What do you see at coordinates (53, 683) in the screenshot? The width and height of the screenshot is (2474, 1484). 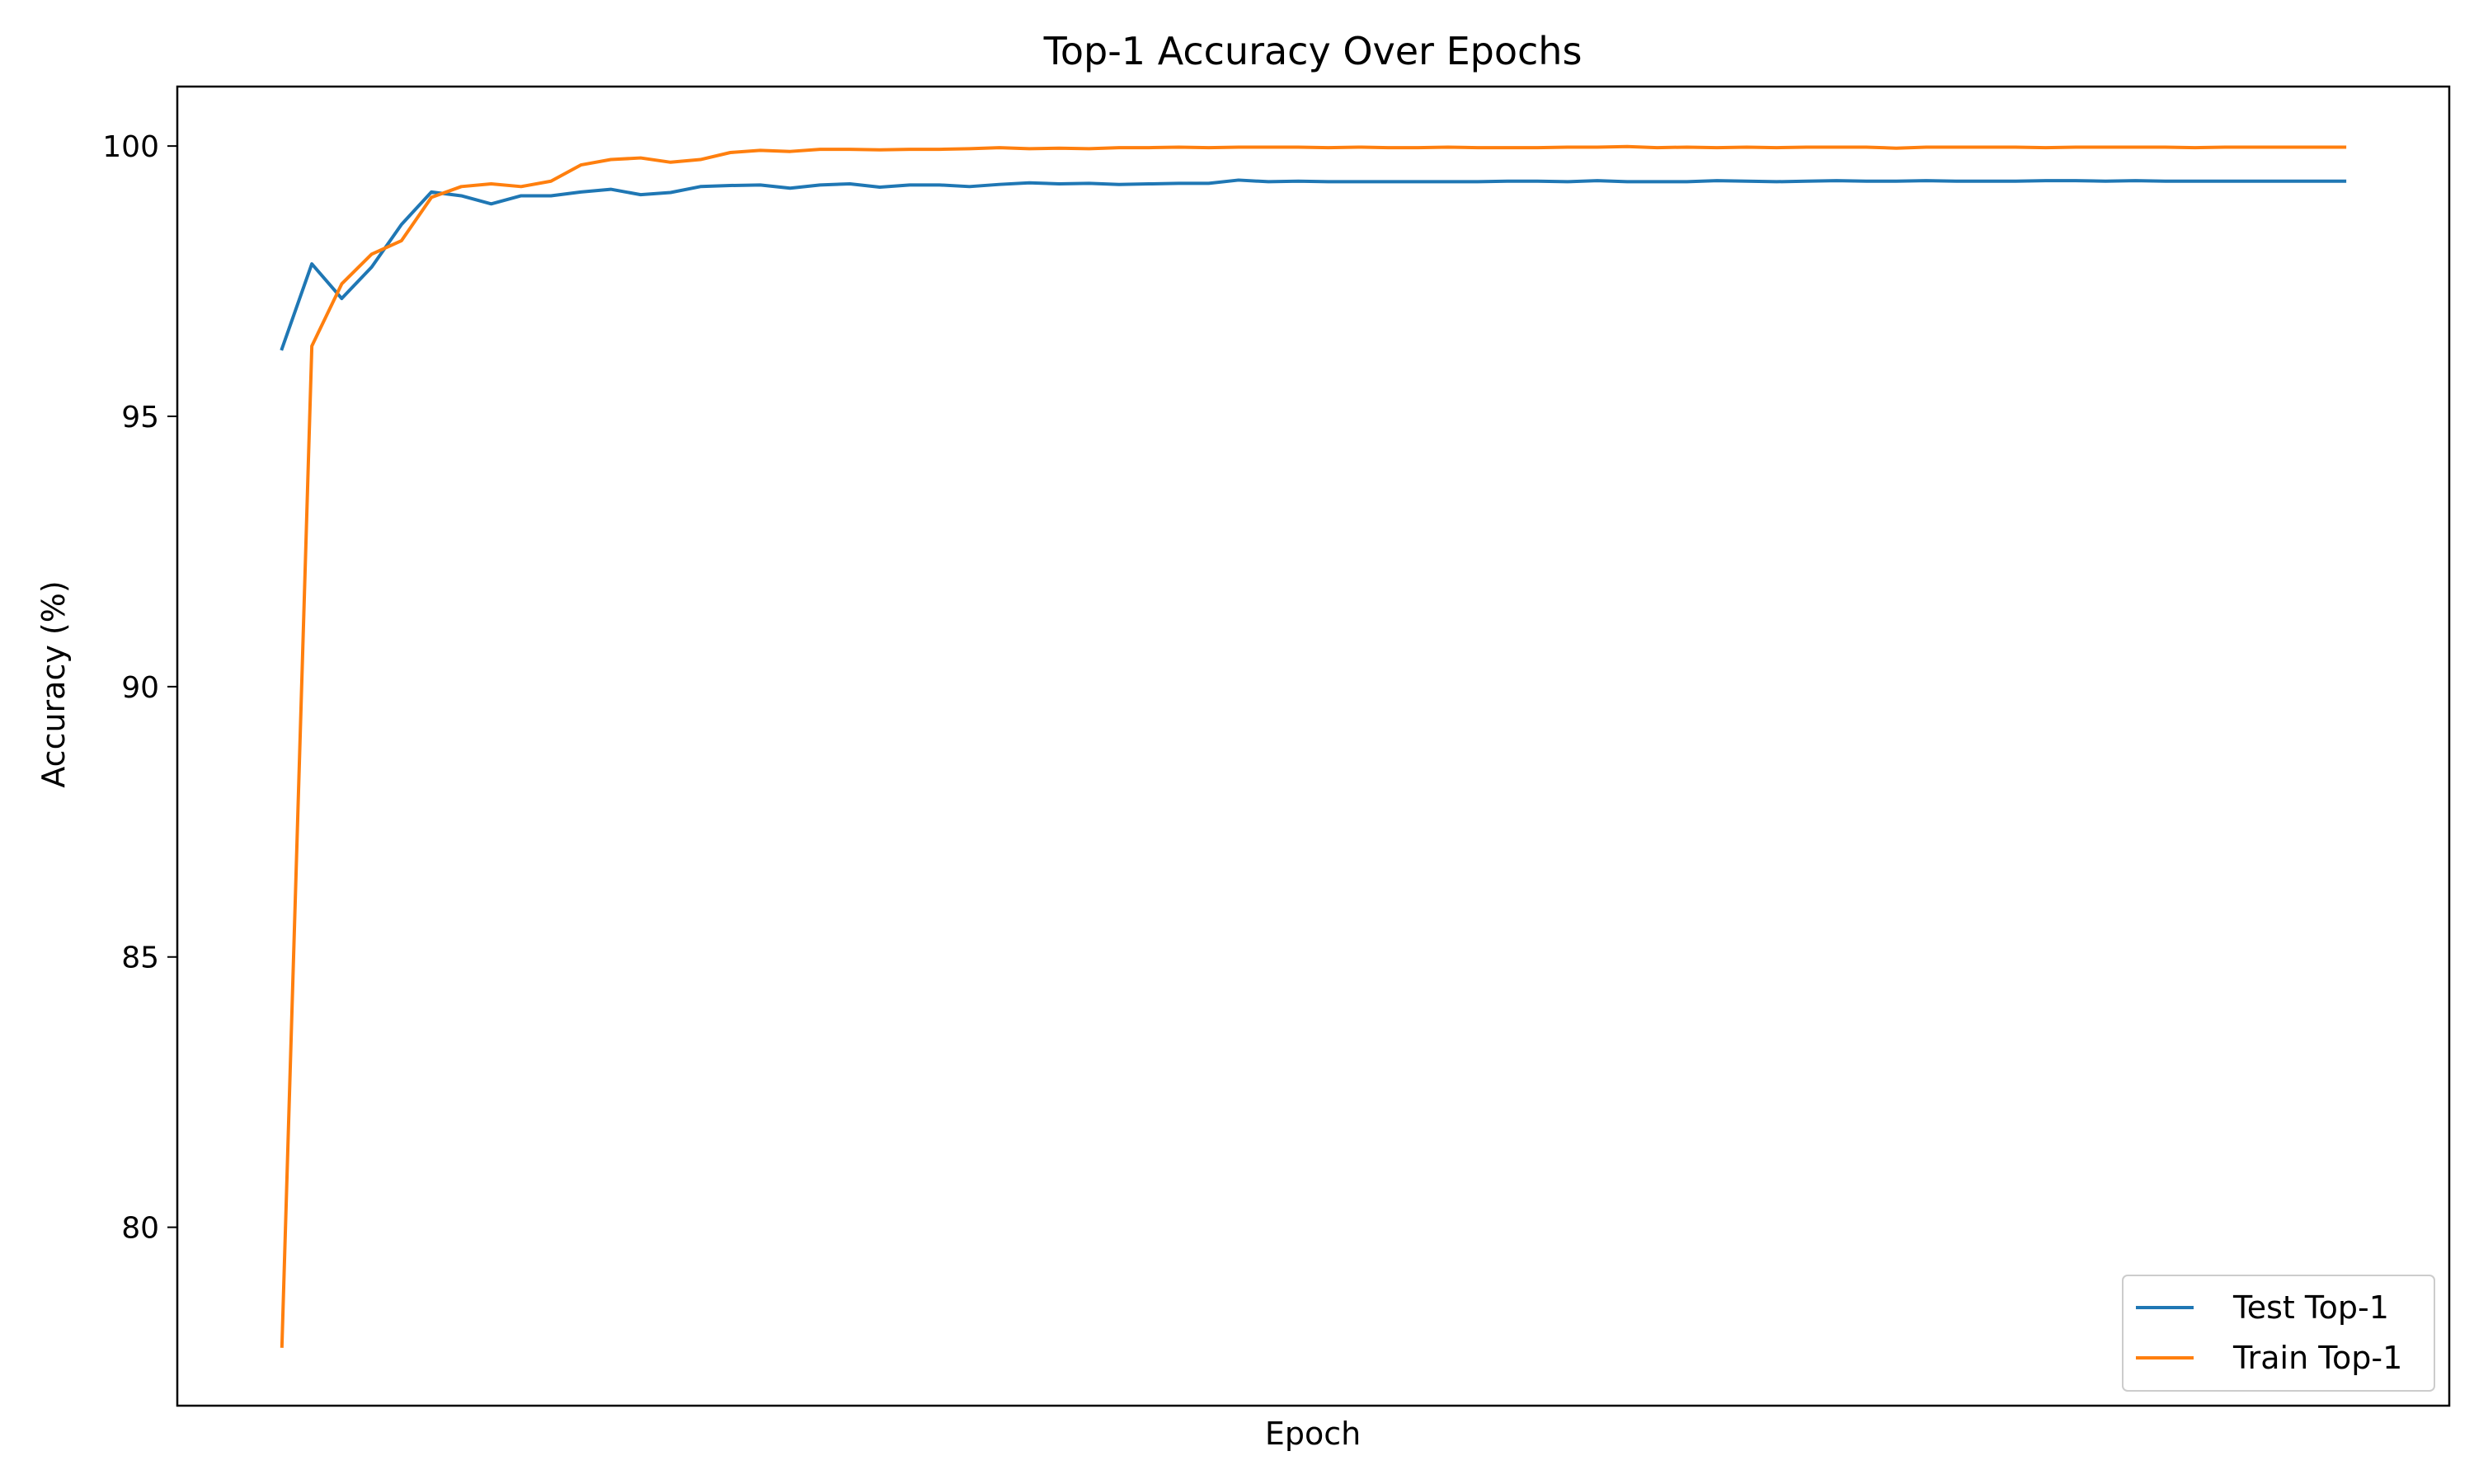 I see `y-axis-label: Accuracy (%)` at bounding box center [53, 683].